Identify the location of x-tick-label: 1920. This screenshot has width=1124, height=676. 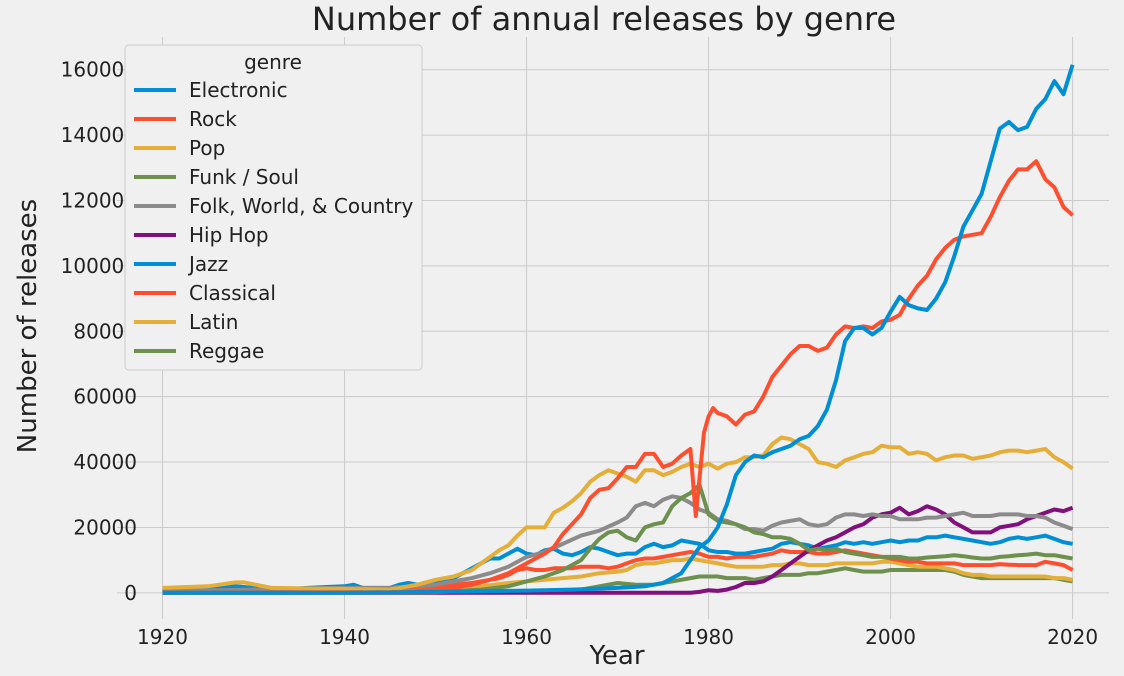
(162, 637).